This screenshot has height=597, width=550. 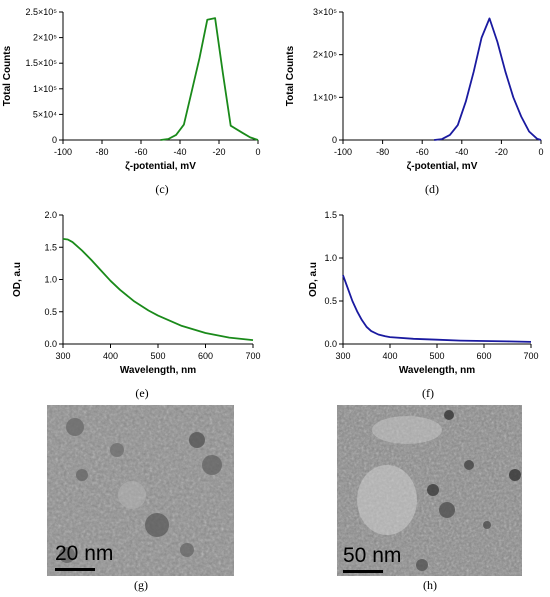 I want to click on y-tick-label: 3×10⁵, so click(x=325, y=12).